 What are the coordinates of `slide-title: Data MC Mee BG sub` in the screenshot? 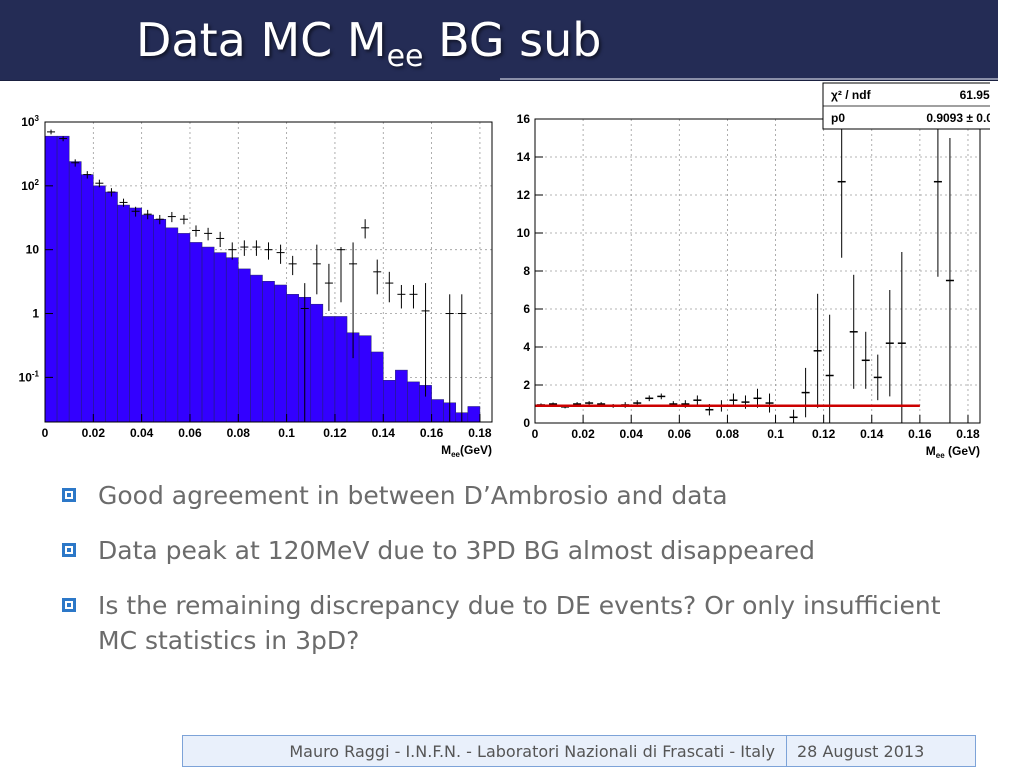 It's located at (368, 48).